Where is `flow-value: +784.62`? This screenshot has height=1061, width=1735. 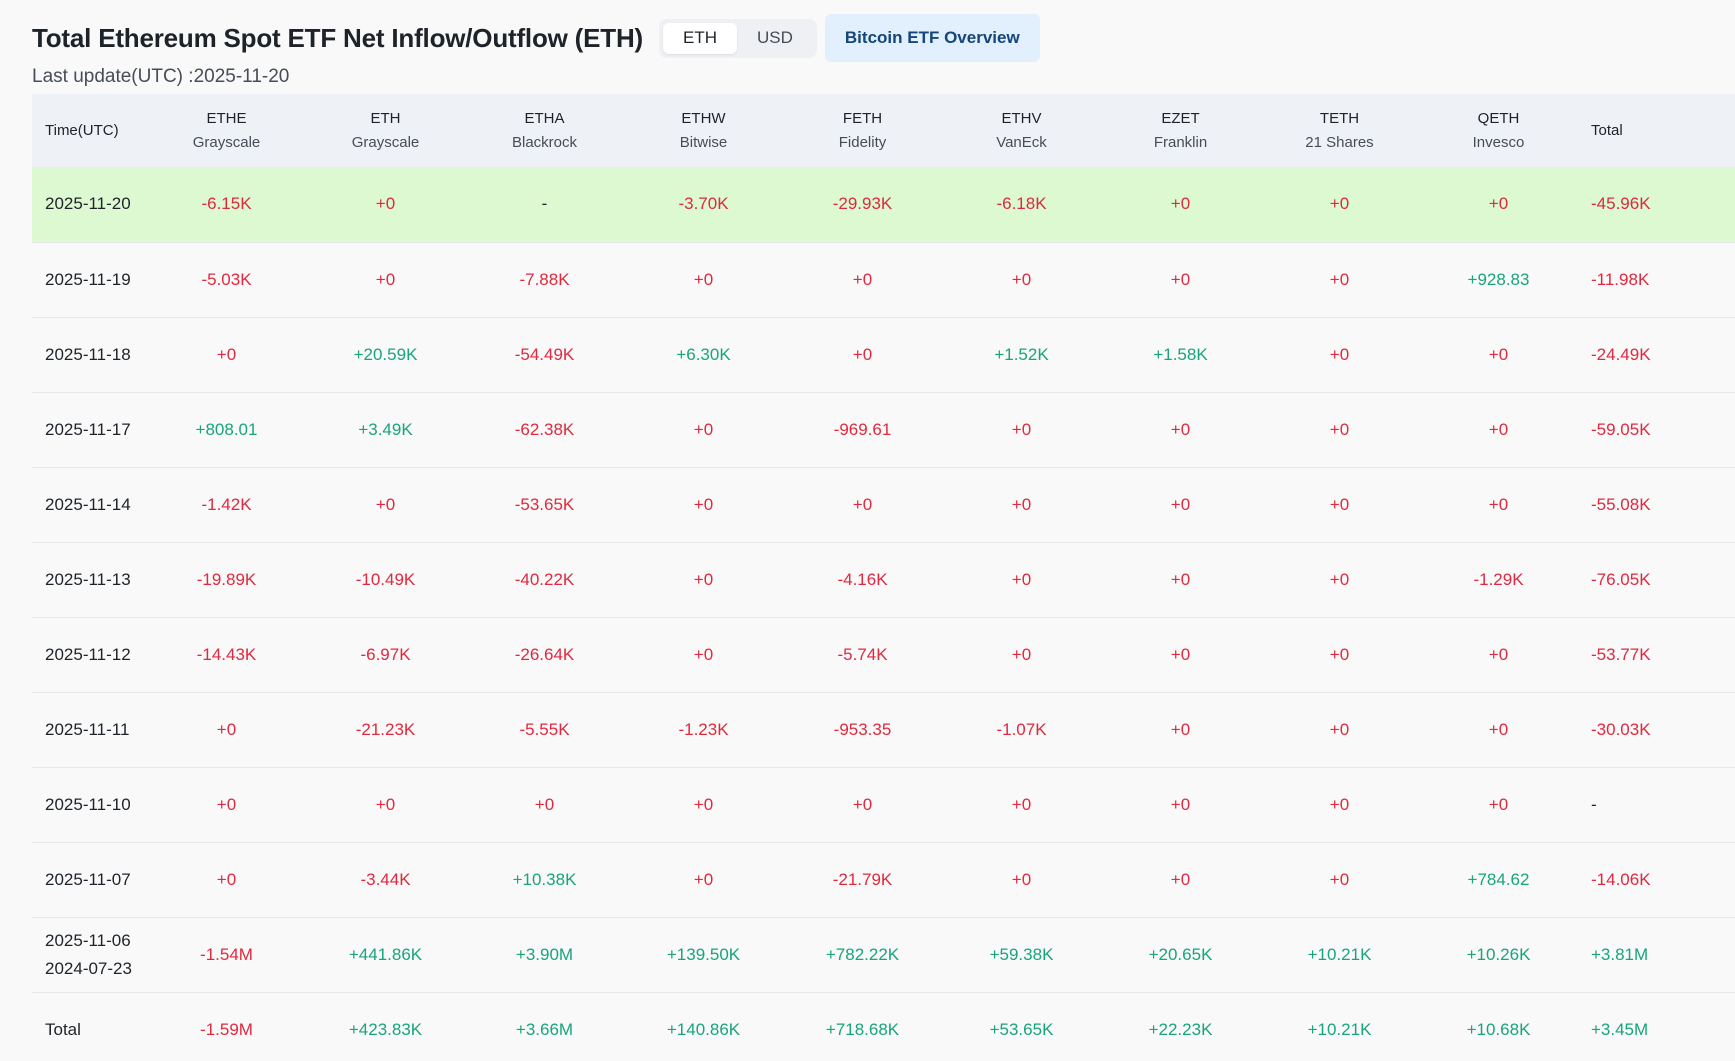 flow-value: +784.62 is located at coordinates (1498, 879).